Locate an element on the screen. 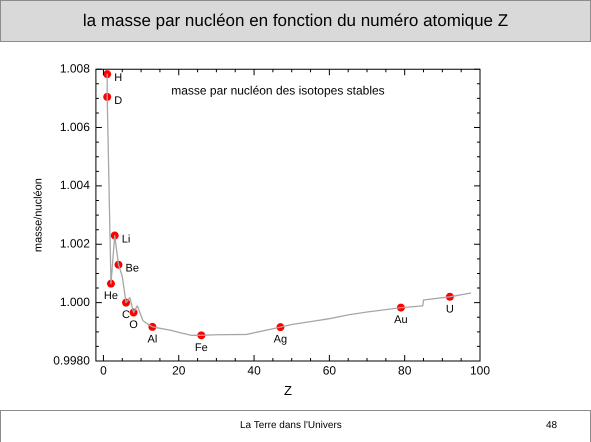  x-axis-title: Z is located at coordinates (288, 390).